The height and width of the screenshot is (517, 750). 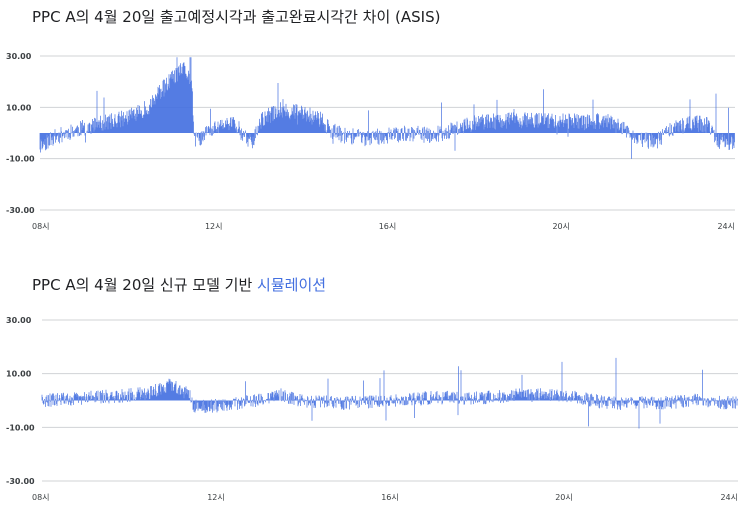 What do you see at coordinates (389, 393) in the screenshot?
I see `series-bars` at bounding box center [389, 393].